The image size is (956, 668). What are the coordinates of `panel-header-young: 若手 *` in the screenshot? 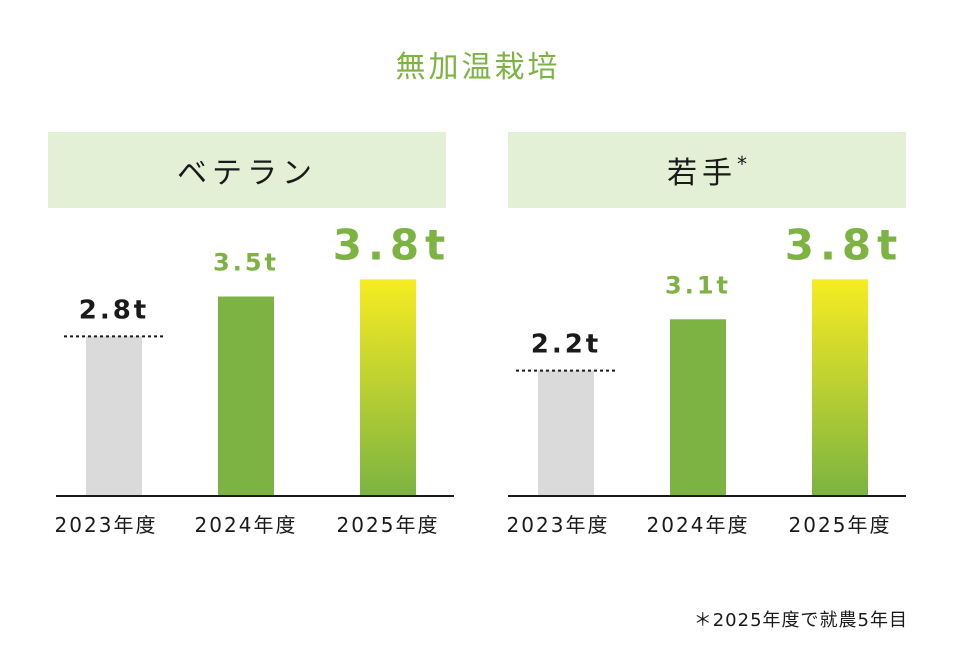 It's located at (707, 170).